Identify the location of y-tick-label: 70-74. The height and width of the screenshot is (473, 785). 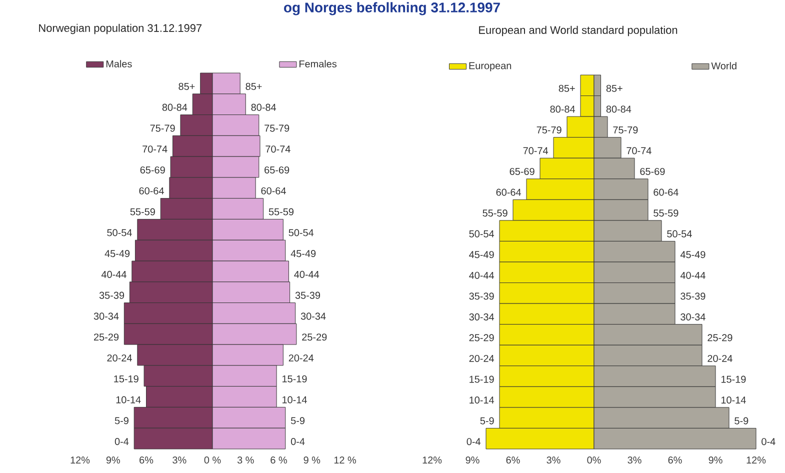
(155, 149).